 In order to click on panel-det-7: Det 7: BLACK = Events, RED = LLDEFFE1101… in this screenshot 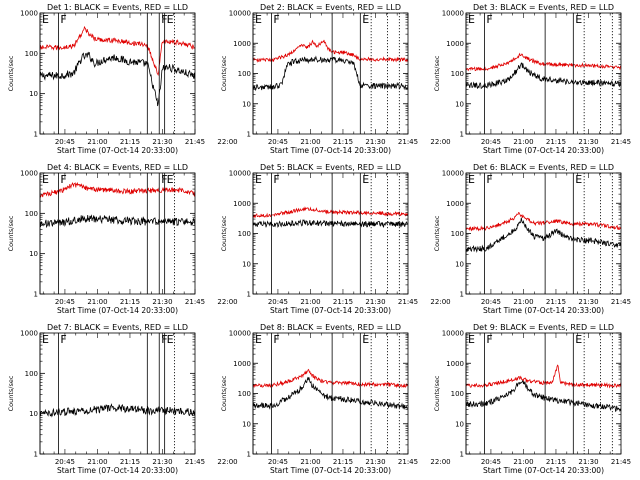, I will do `click(122, 399)`.